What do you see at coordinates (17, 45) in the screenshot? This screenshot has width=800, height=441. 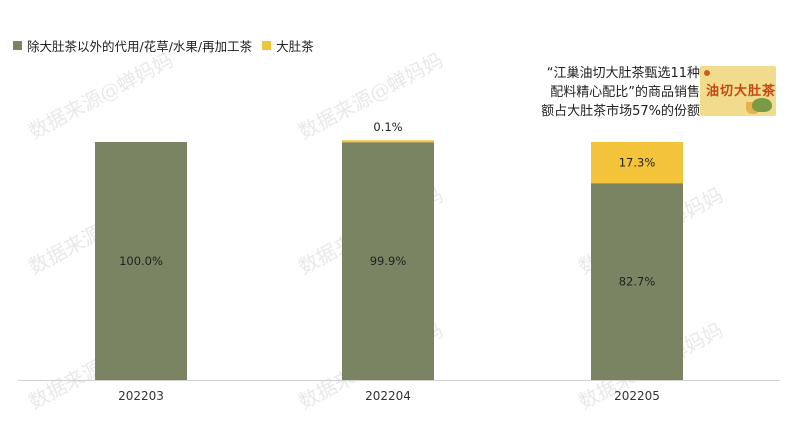 I see `legend-swatch-series-a` at bounding box center [17, 45].